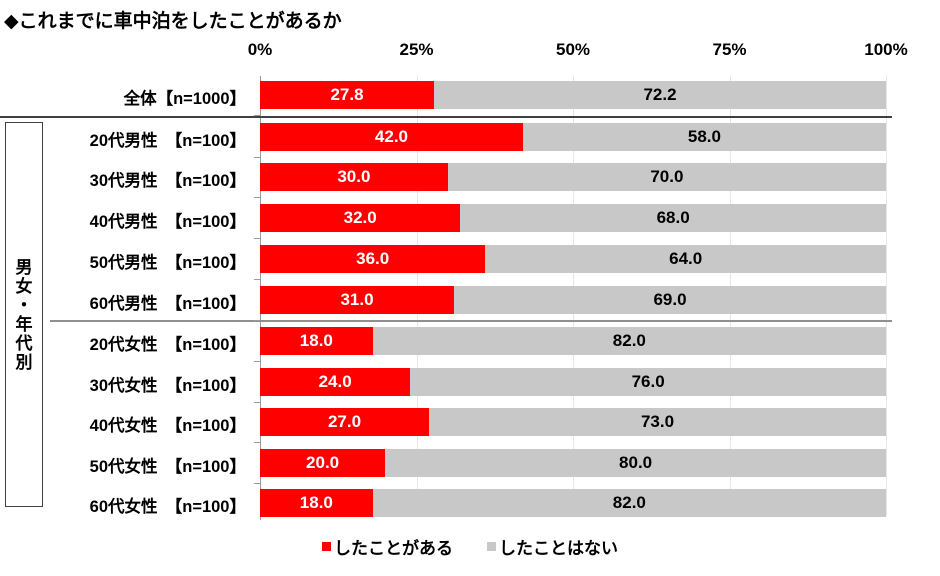 Image resolution: width=940 pixels, height=576 pixels. I want to click on row-label: 40代女性 【n=100】, so click(167, 426).